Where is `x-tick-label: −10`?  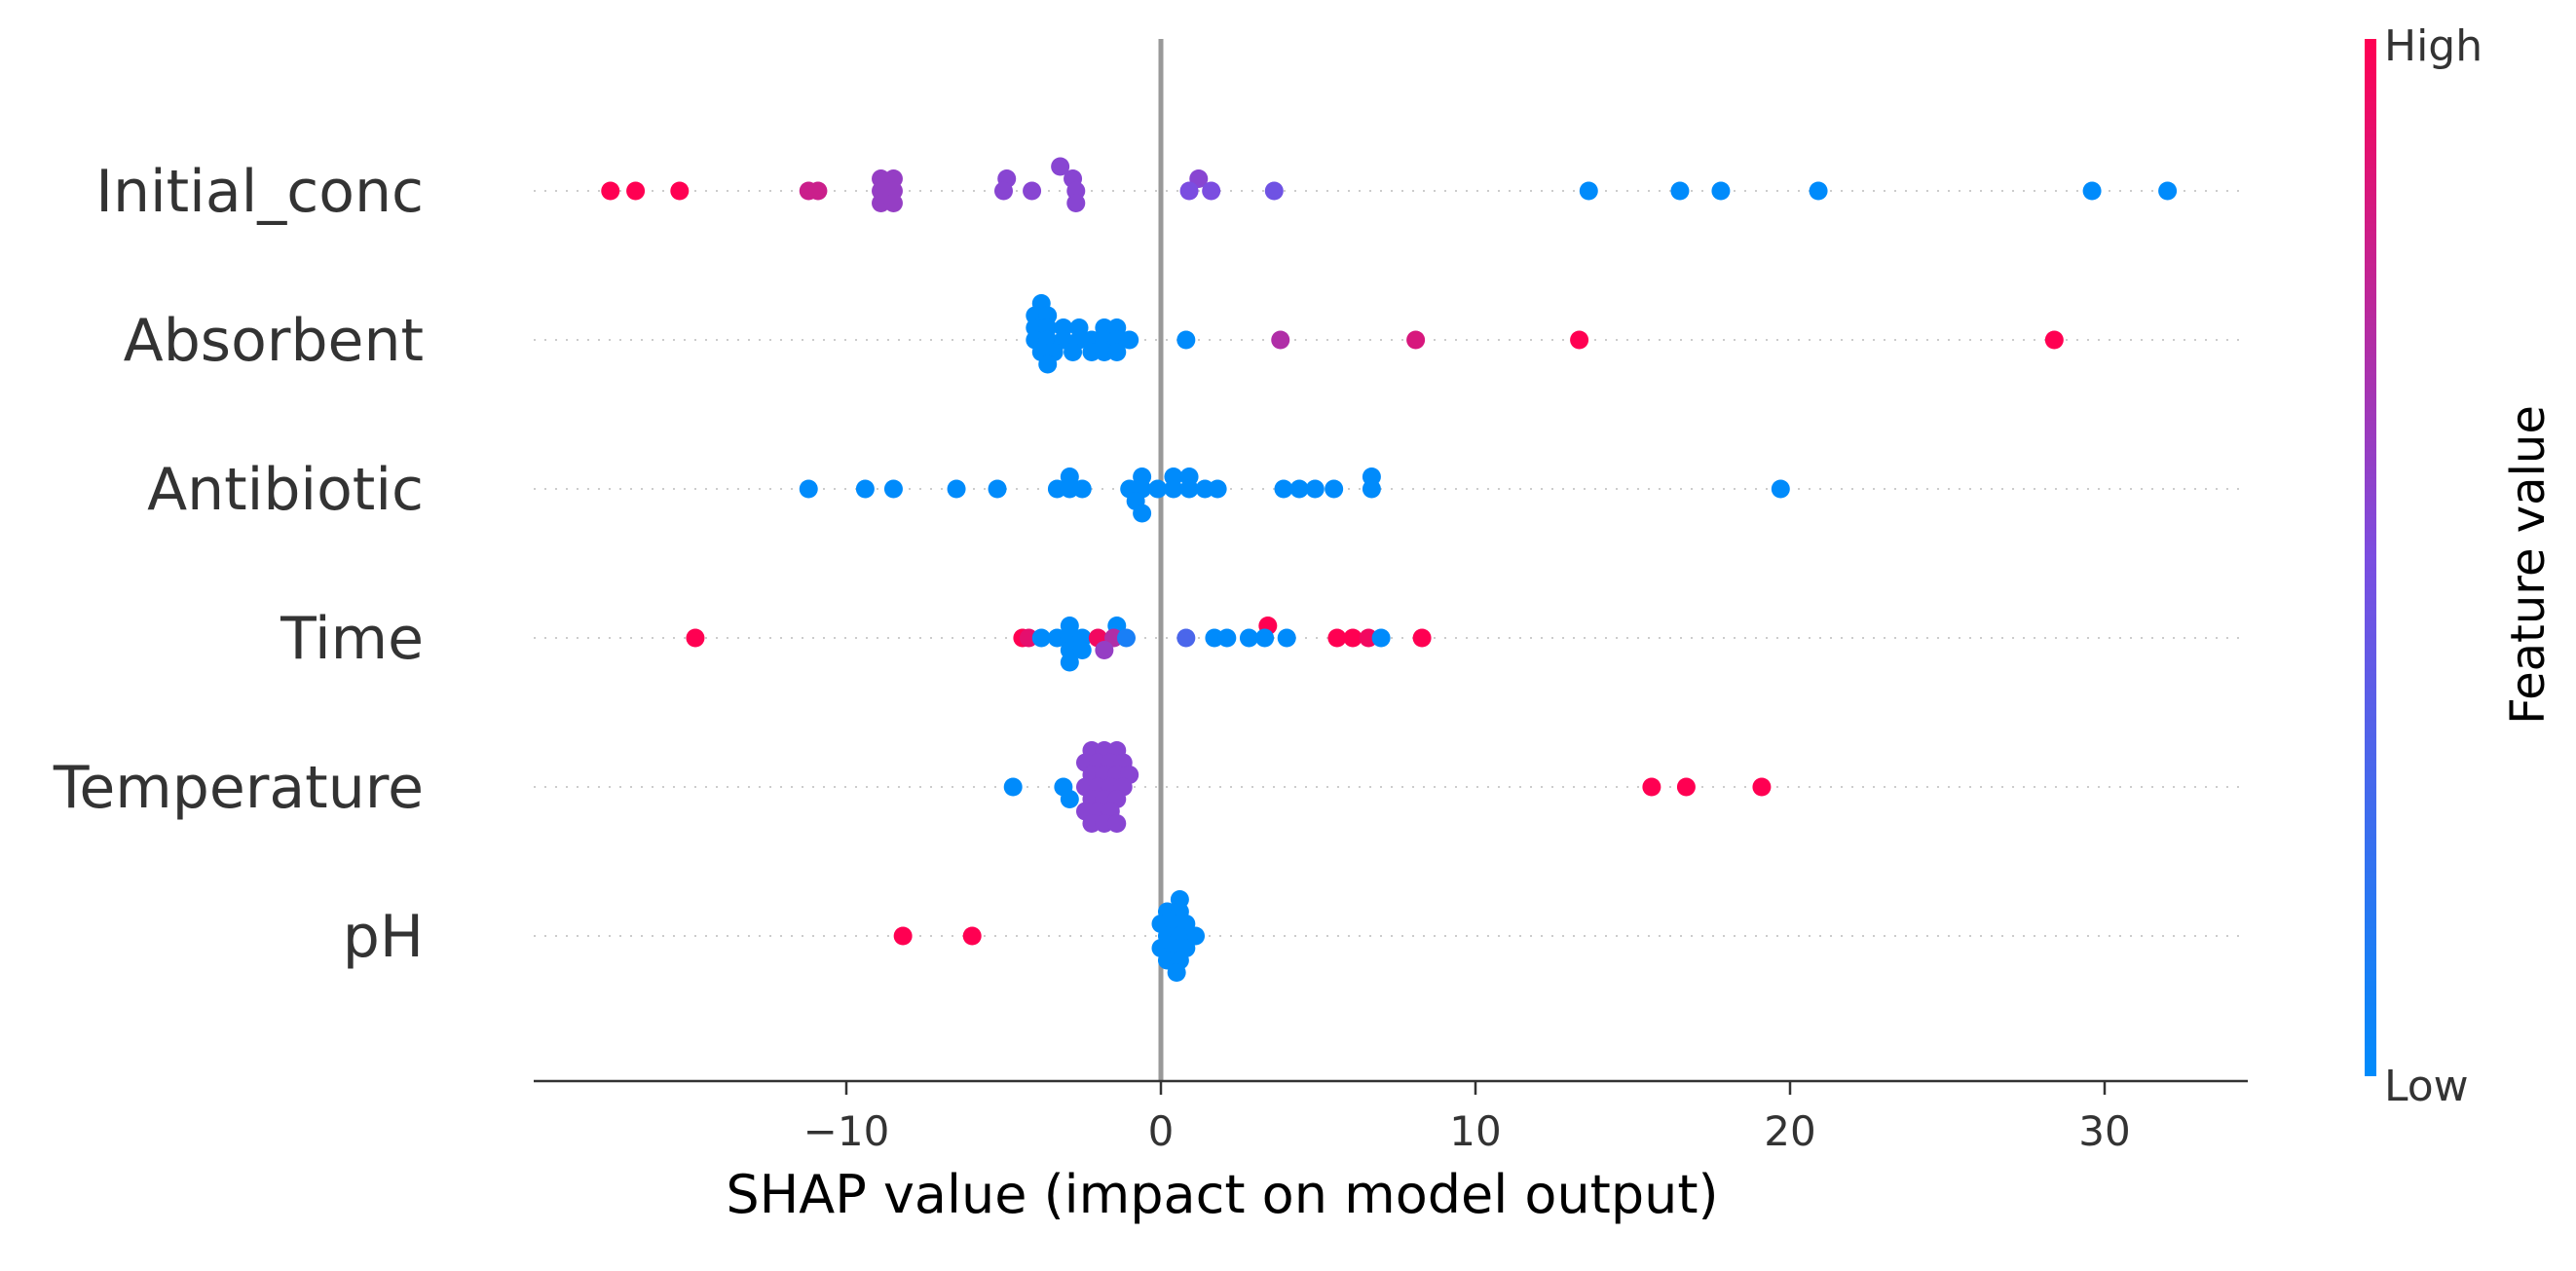
x-tick-label: −10 is located at coordinates (846, 1131).